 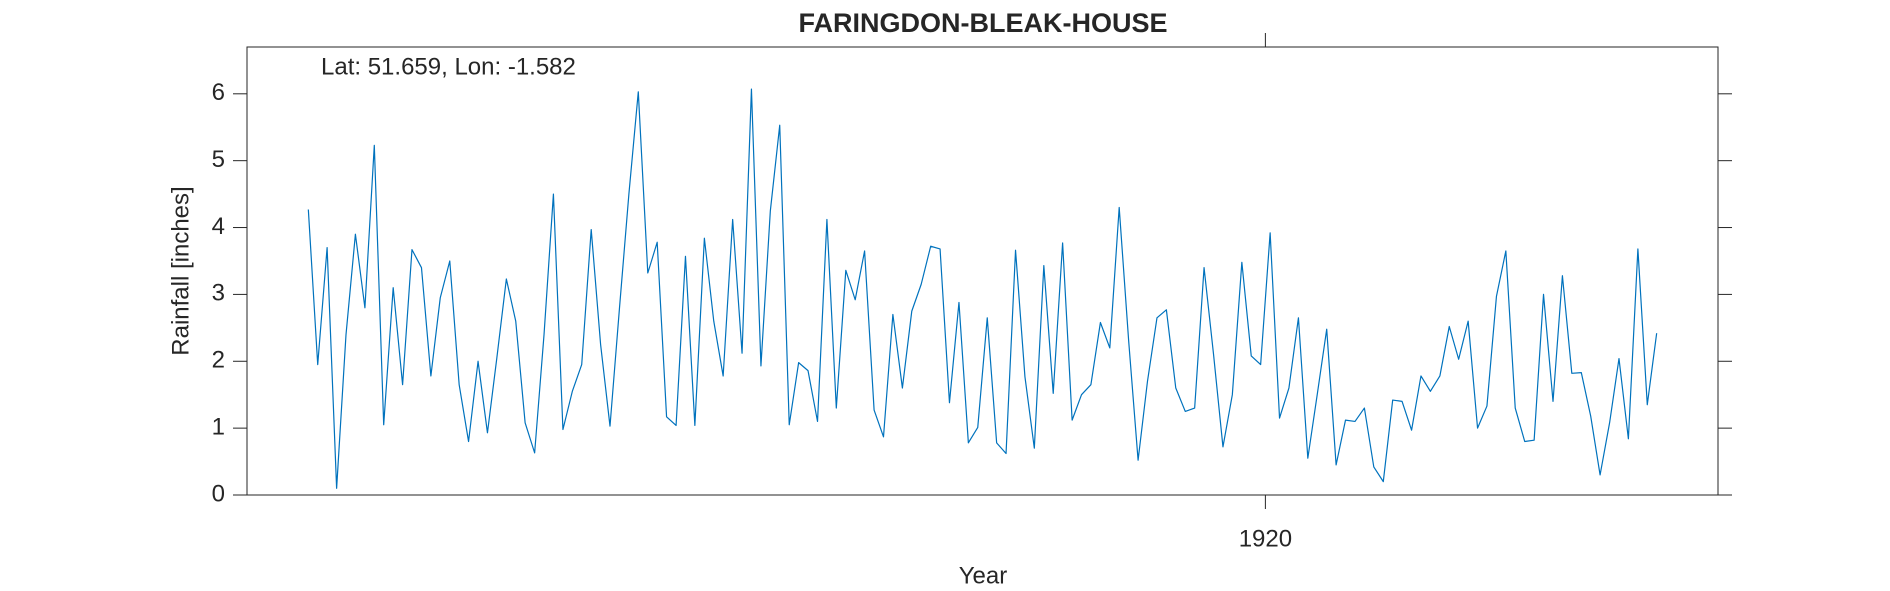 I want to click on y-axis-label: Rainfall [inches], so click(x=180, y=270).